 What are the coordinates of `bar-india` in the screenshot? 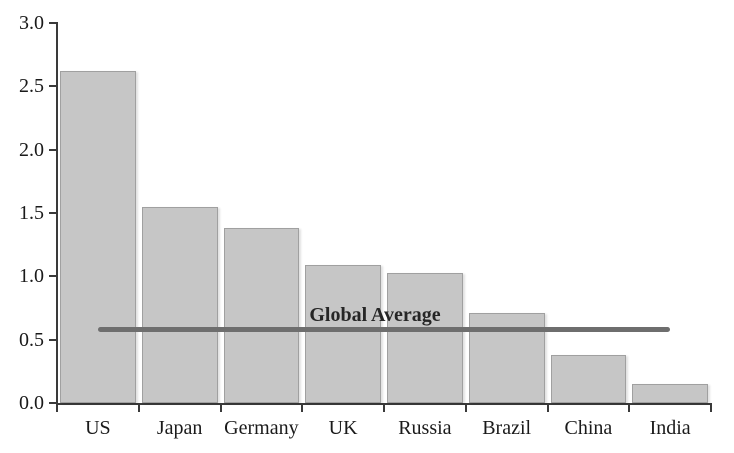 It's located at (670, 393).